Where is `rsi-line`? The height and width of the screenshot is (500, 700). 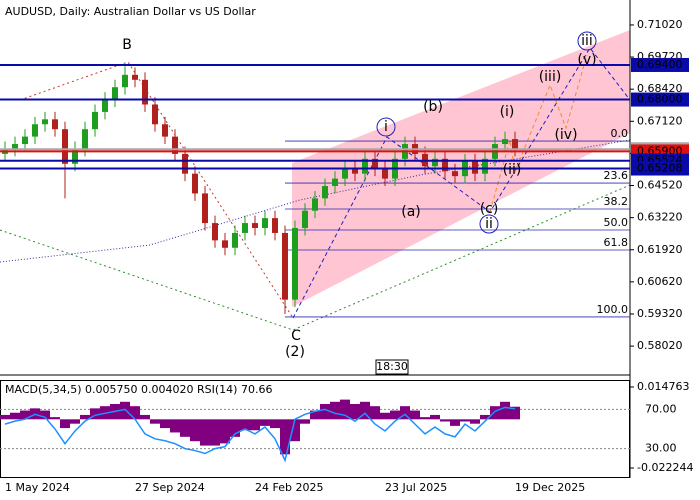 rsi-line is located at coordinates (260, 434).